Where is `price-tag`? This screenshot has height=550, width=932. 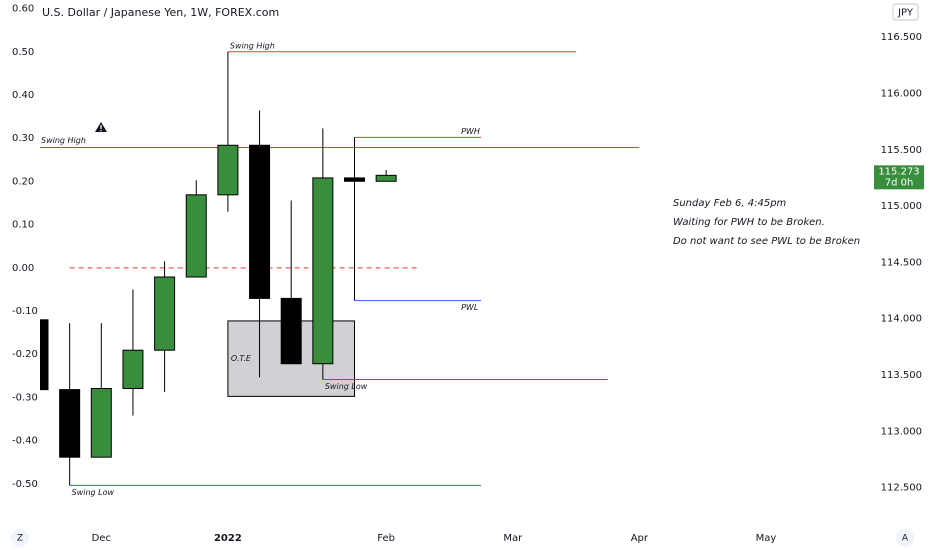 price-tag is located at coordinates (899, 177).